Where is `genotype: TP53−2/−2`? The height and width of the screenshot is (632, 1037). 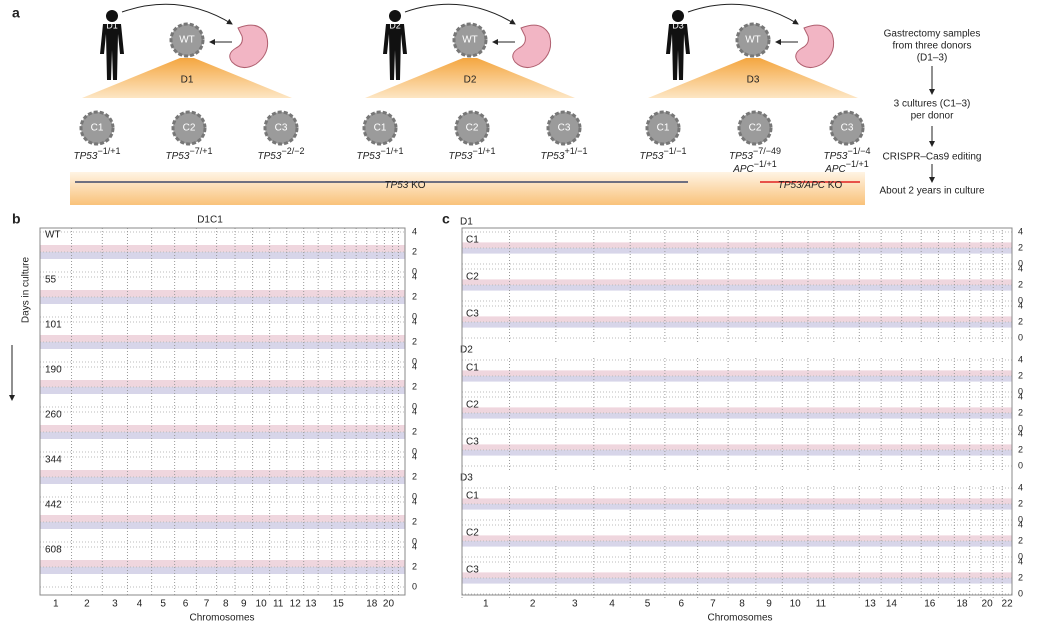 genotype: TP53−2/−2 is located at coordinates (281, 153).